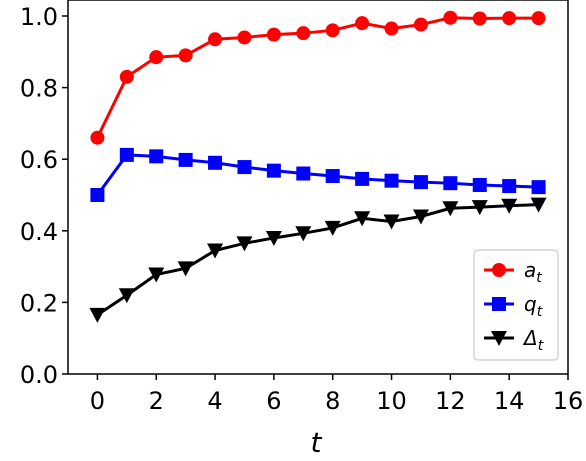 This screenshot has height=461, width=586. I want to click on x-tick-label: 10, so click(391, 401).